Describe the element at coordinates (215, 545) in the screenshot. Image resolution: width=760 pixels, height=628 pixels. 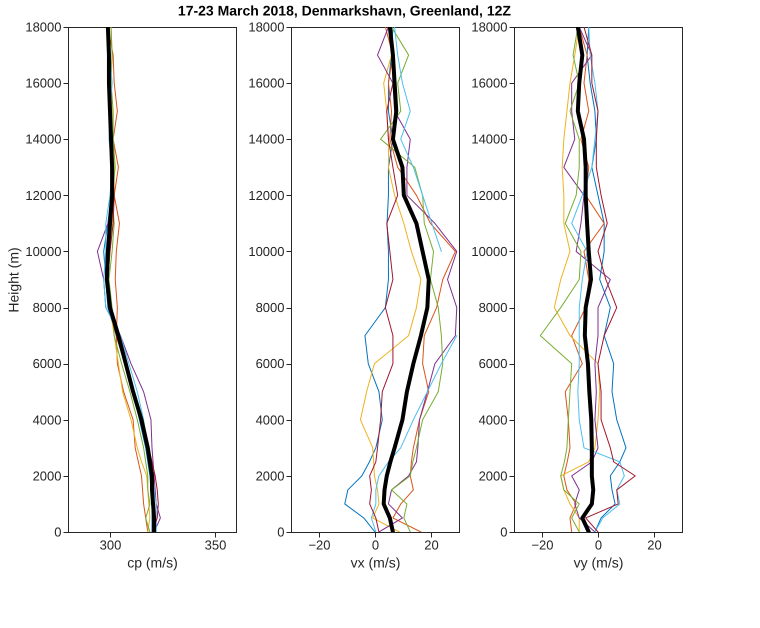
I see `x-tick-label: 350` at that location.